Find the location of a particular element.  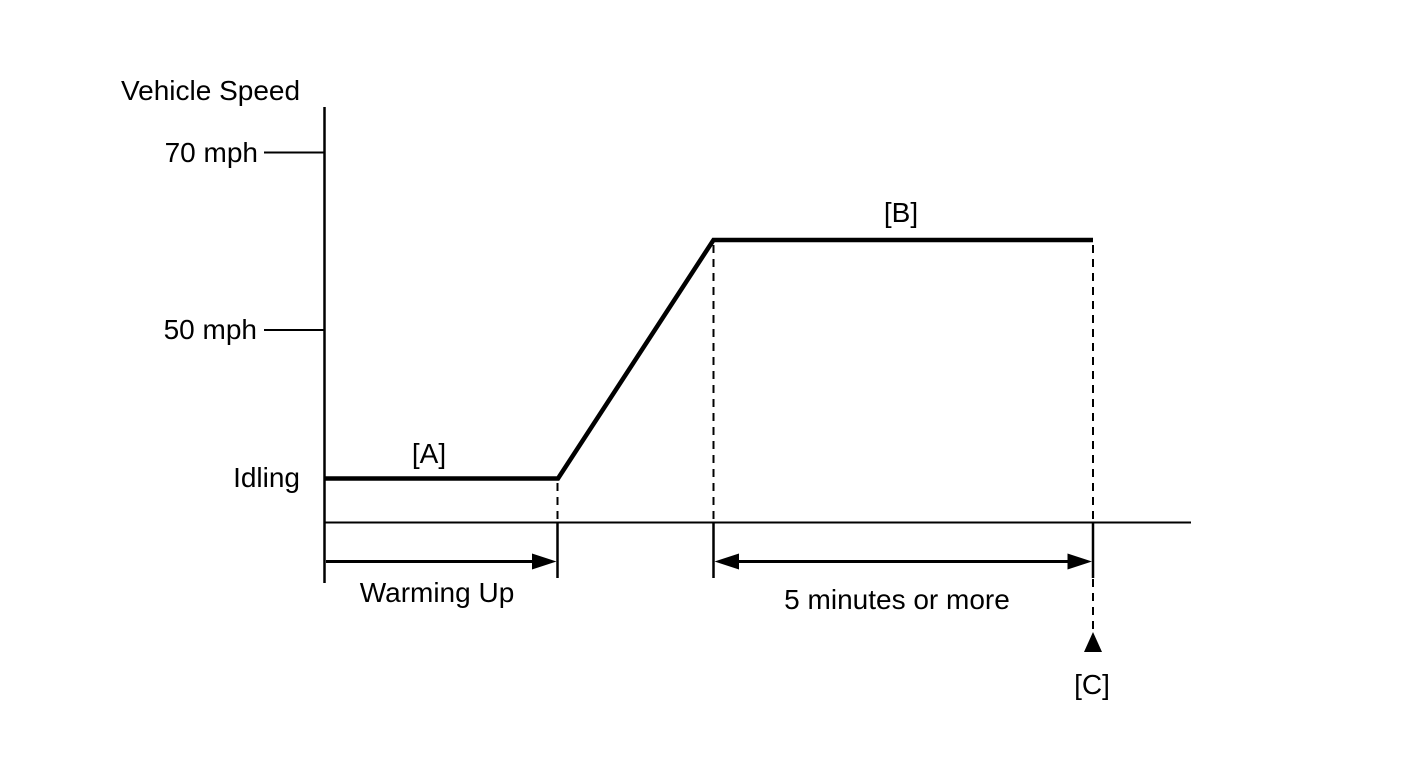

tick-label-idling: Idling is located at coordinates (266, 477).